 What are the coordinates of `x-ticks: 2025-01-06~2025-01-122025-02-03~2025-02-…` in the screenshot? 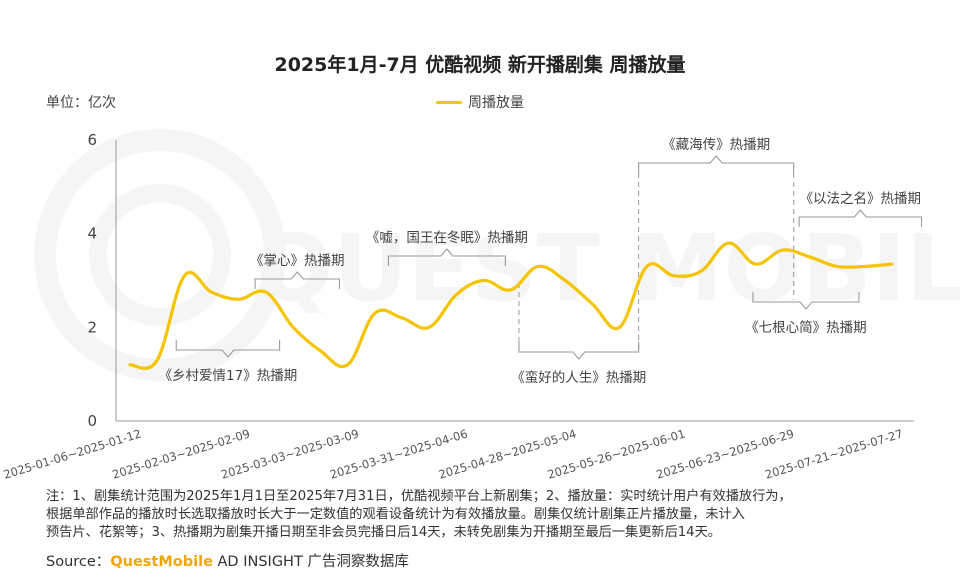 It's located at (453, 453).